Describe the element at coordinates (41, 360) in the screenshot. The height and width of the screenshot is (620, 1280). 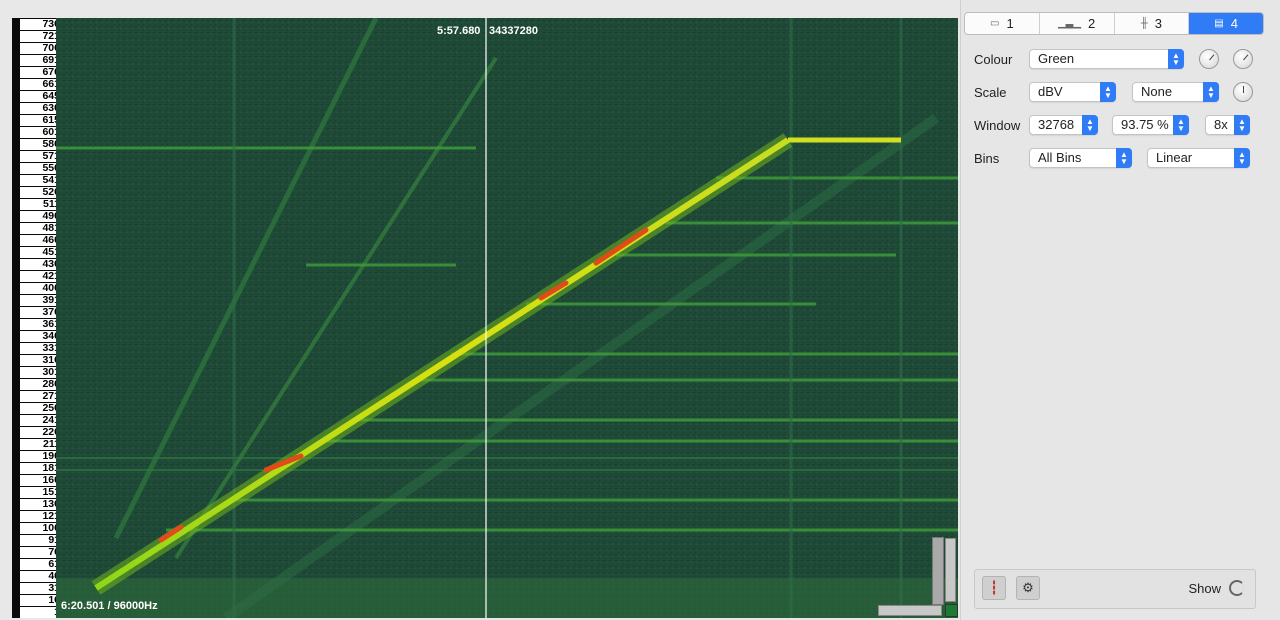
I see `frequency-tick-label: 316` at that location.